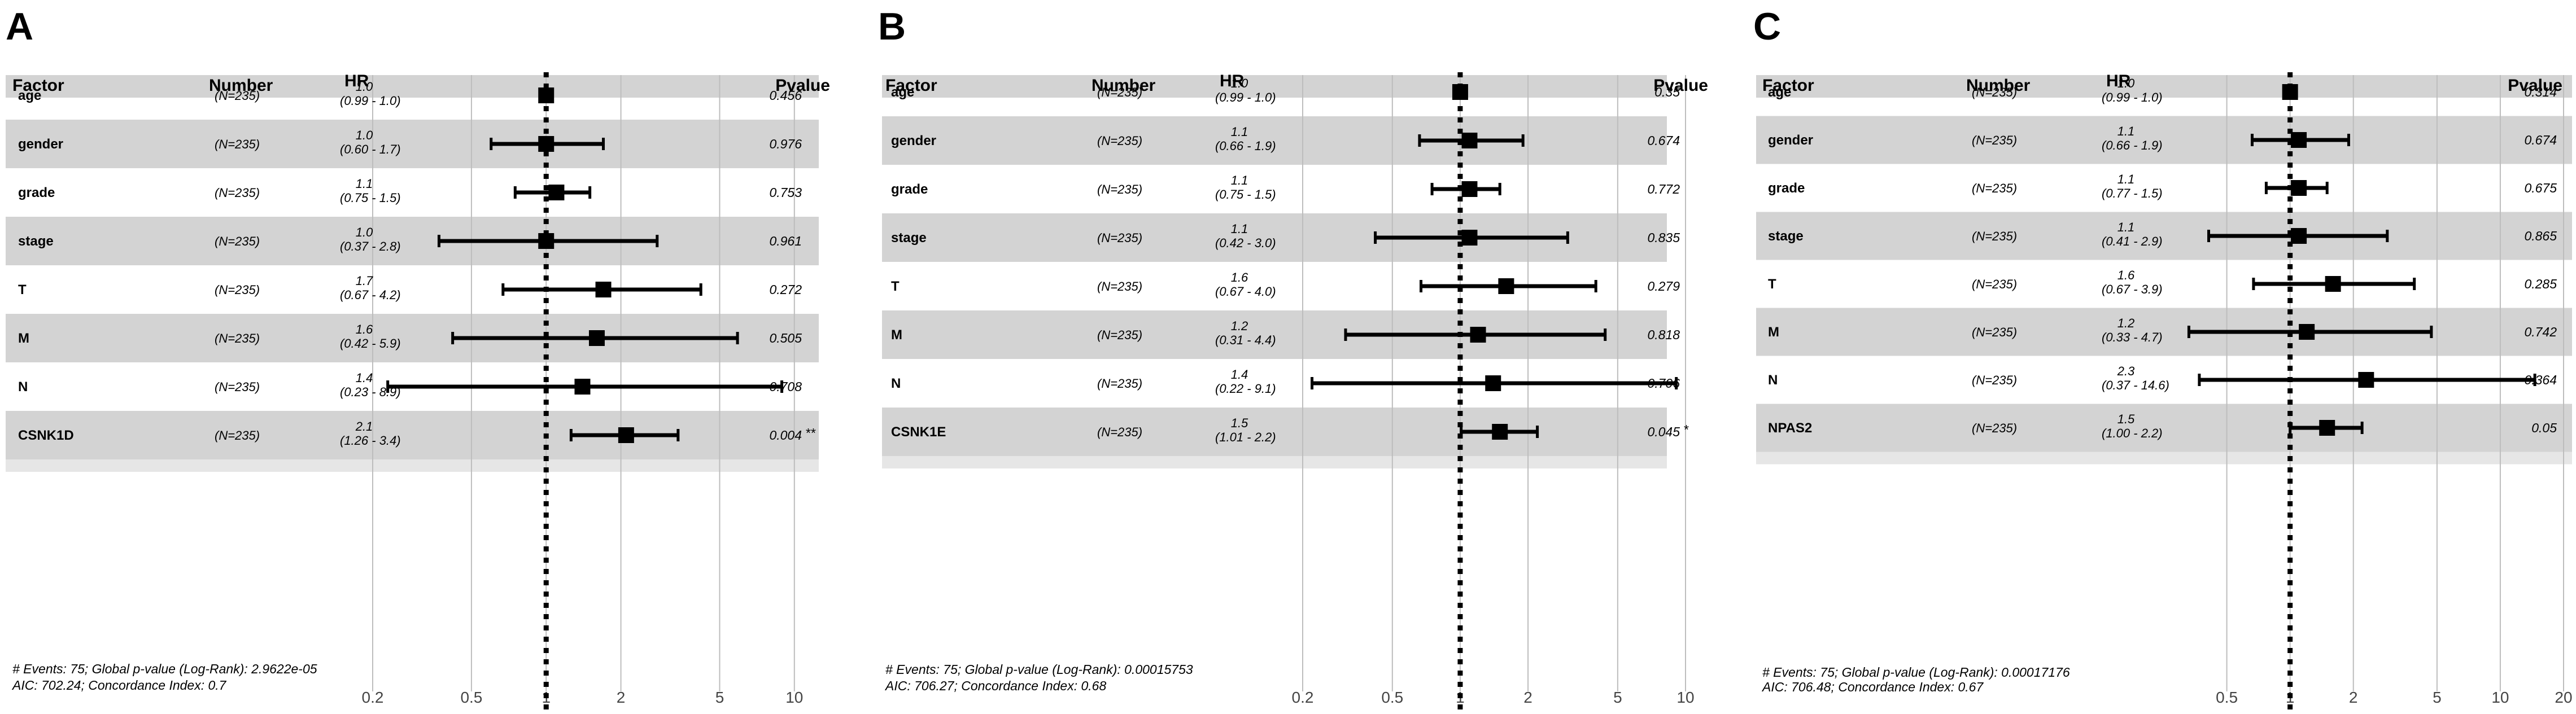 The width and height of the screenshot is (2576, 714). What do you see at coordinates (2132, 289) in the screenshot?
I see `ci-label: (0.67 - 3.9)` at bounding box center [2132, 289].